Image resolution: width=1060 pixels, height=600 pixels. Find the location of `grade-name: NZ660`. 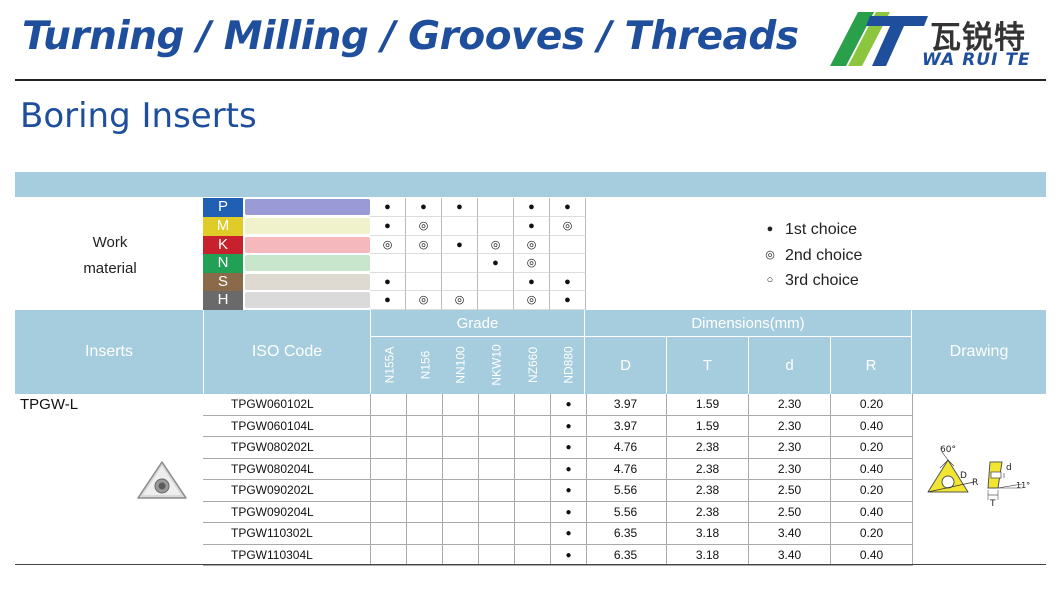

grade-name: NZ660 is located at coordinates (533, 365).